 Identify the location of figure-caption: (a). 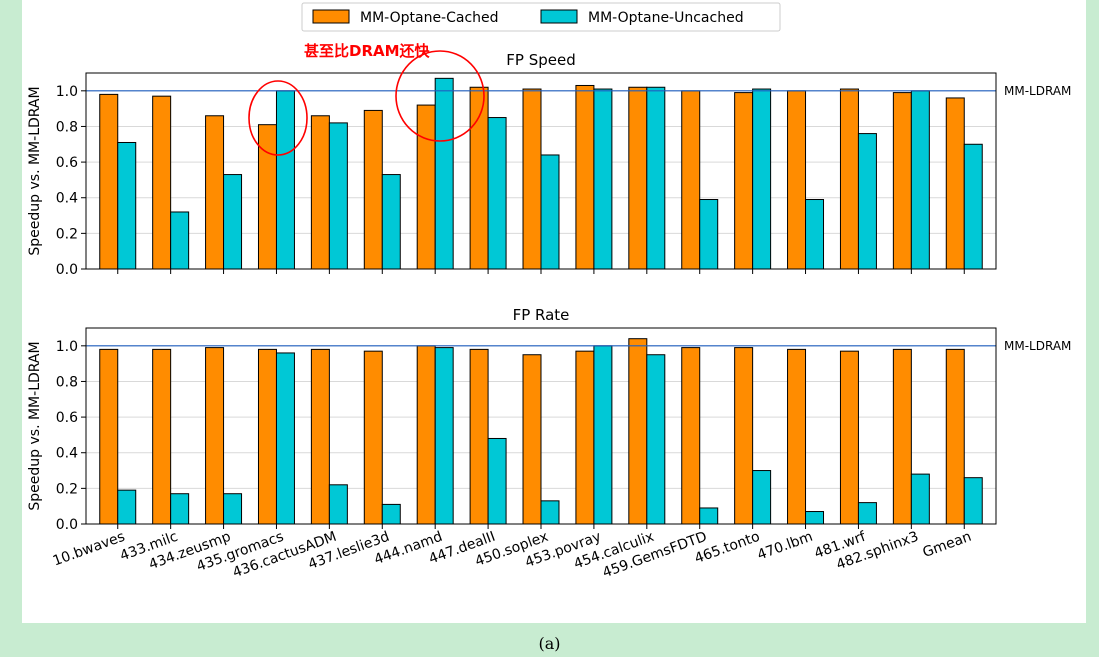
(549, 643).